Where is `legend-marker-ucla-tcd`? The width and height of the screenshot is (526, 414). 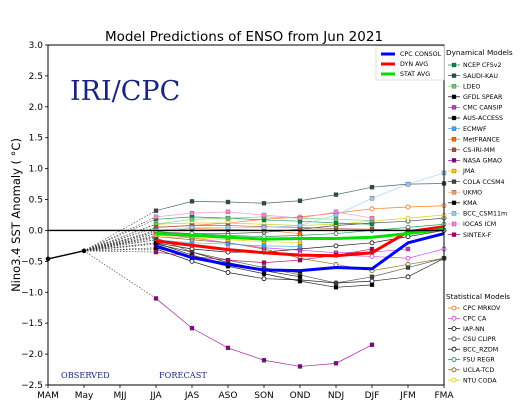 legend-marker-ucla-tcd is located at coordinates (454, 370).